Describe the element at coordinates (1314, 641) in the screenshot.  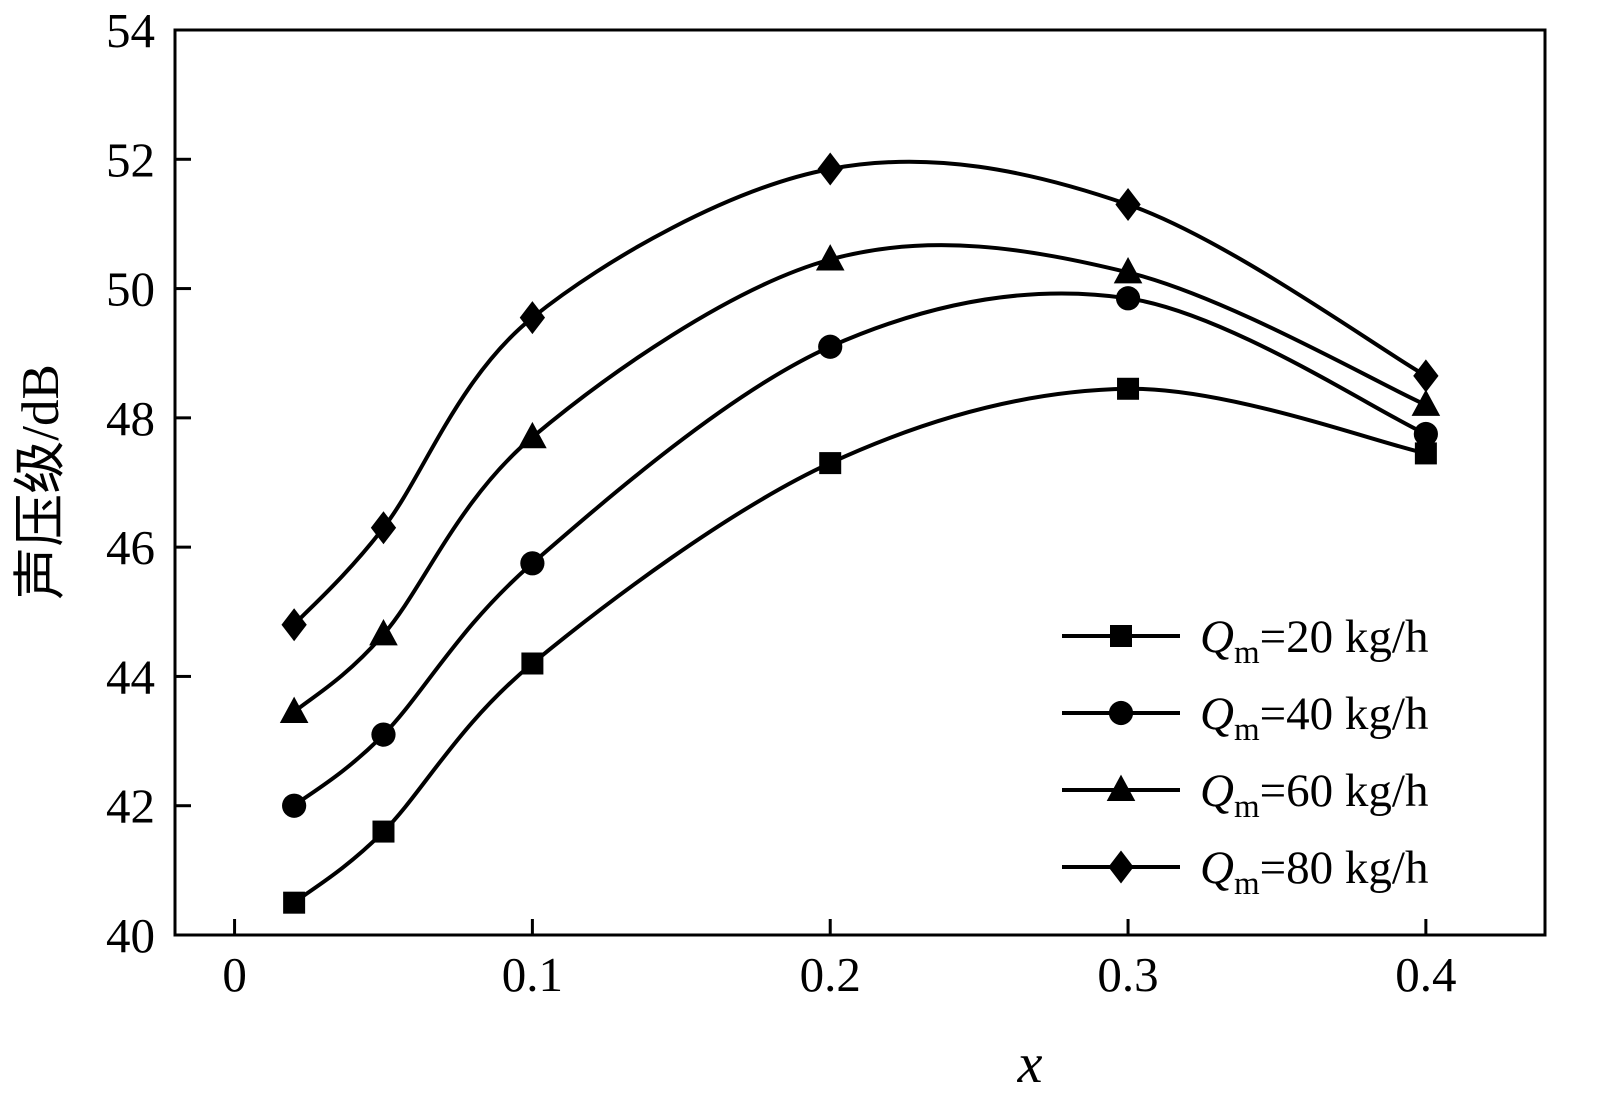
I see `legend-label: Qm=20 kg/h` at that location.